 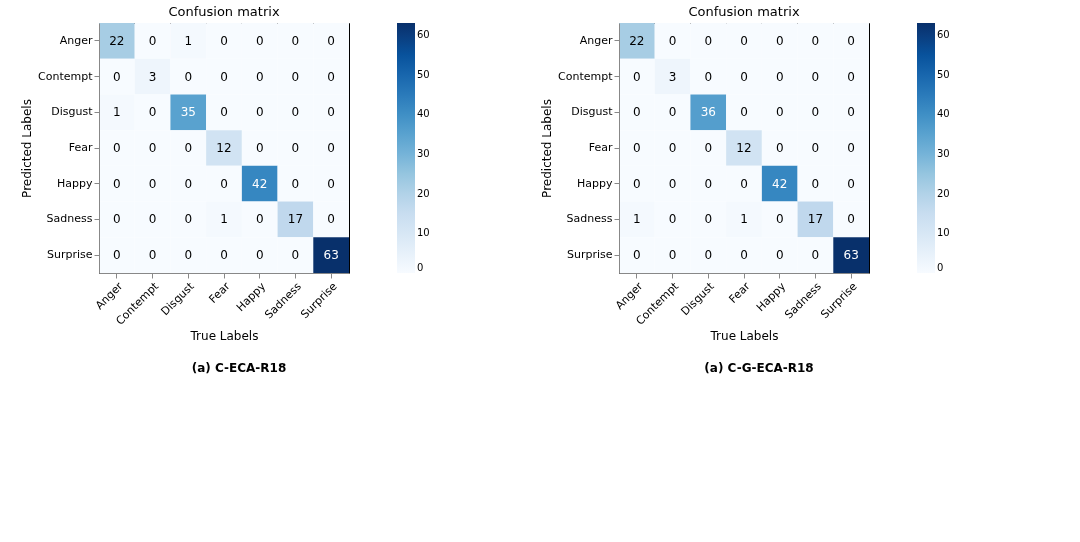 I want to click on text: (a) C-G-ECA-R18, so click(x=759, y=368).